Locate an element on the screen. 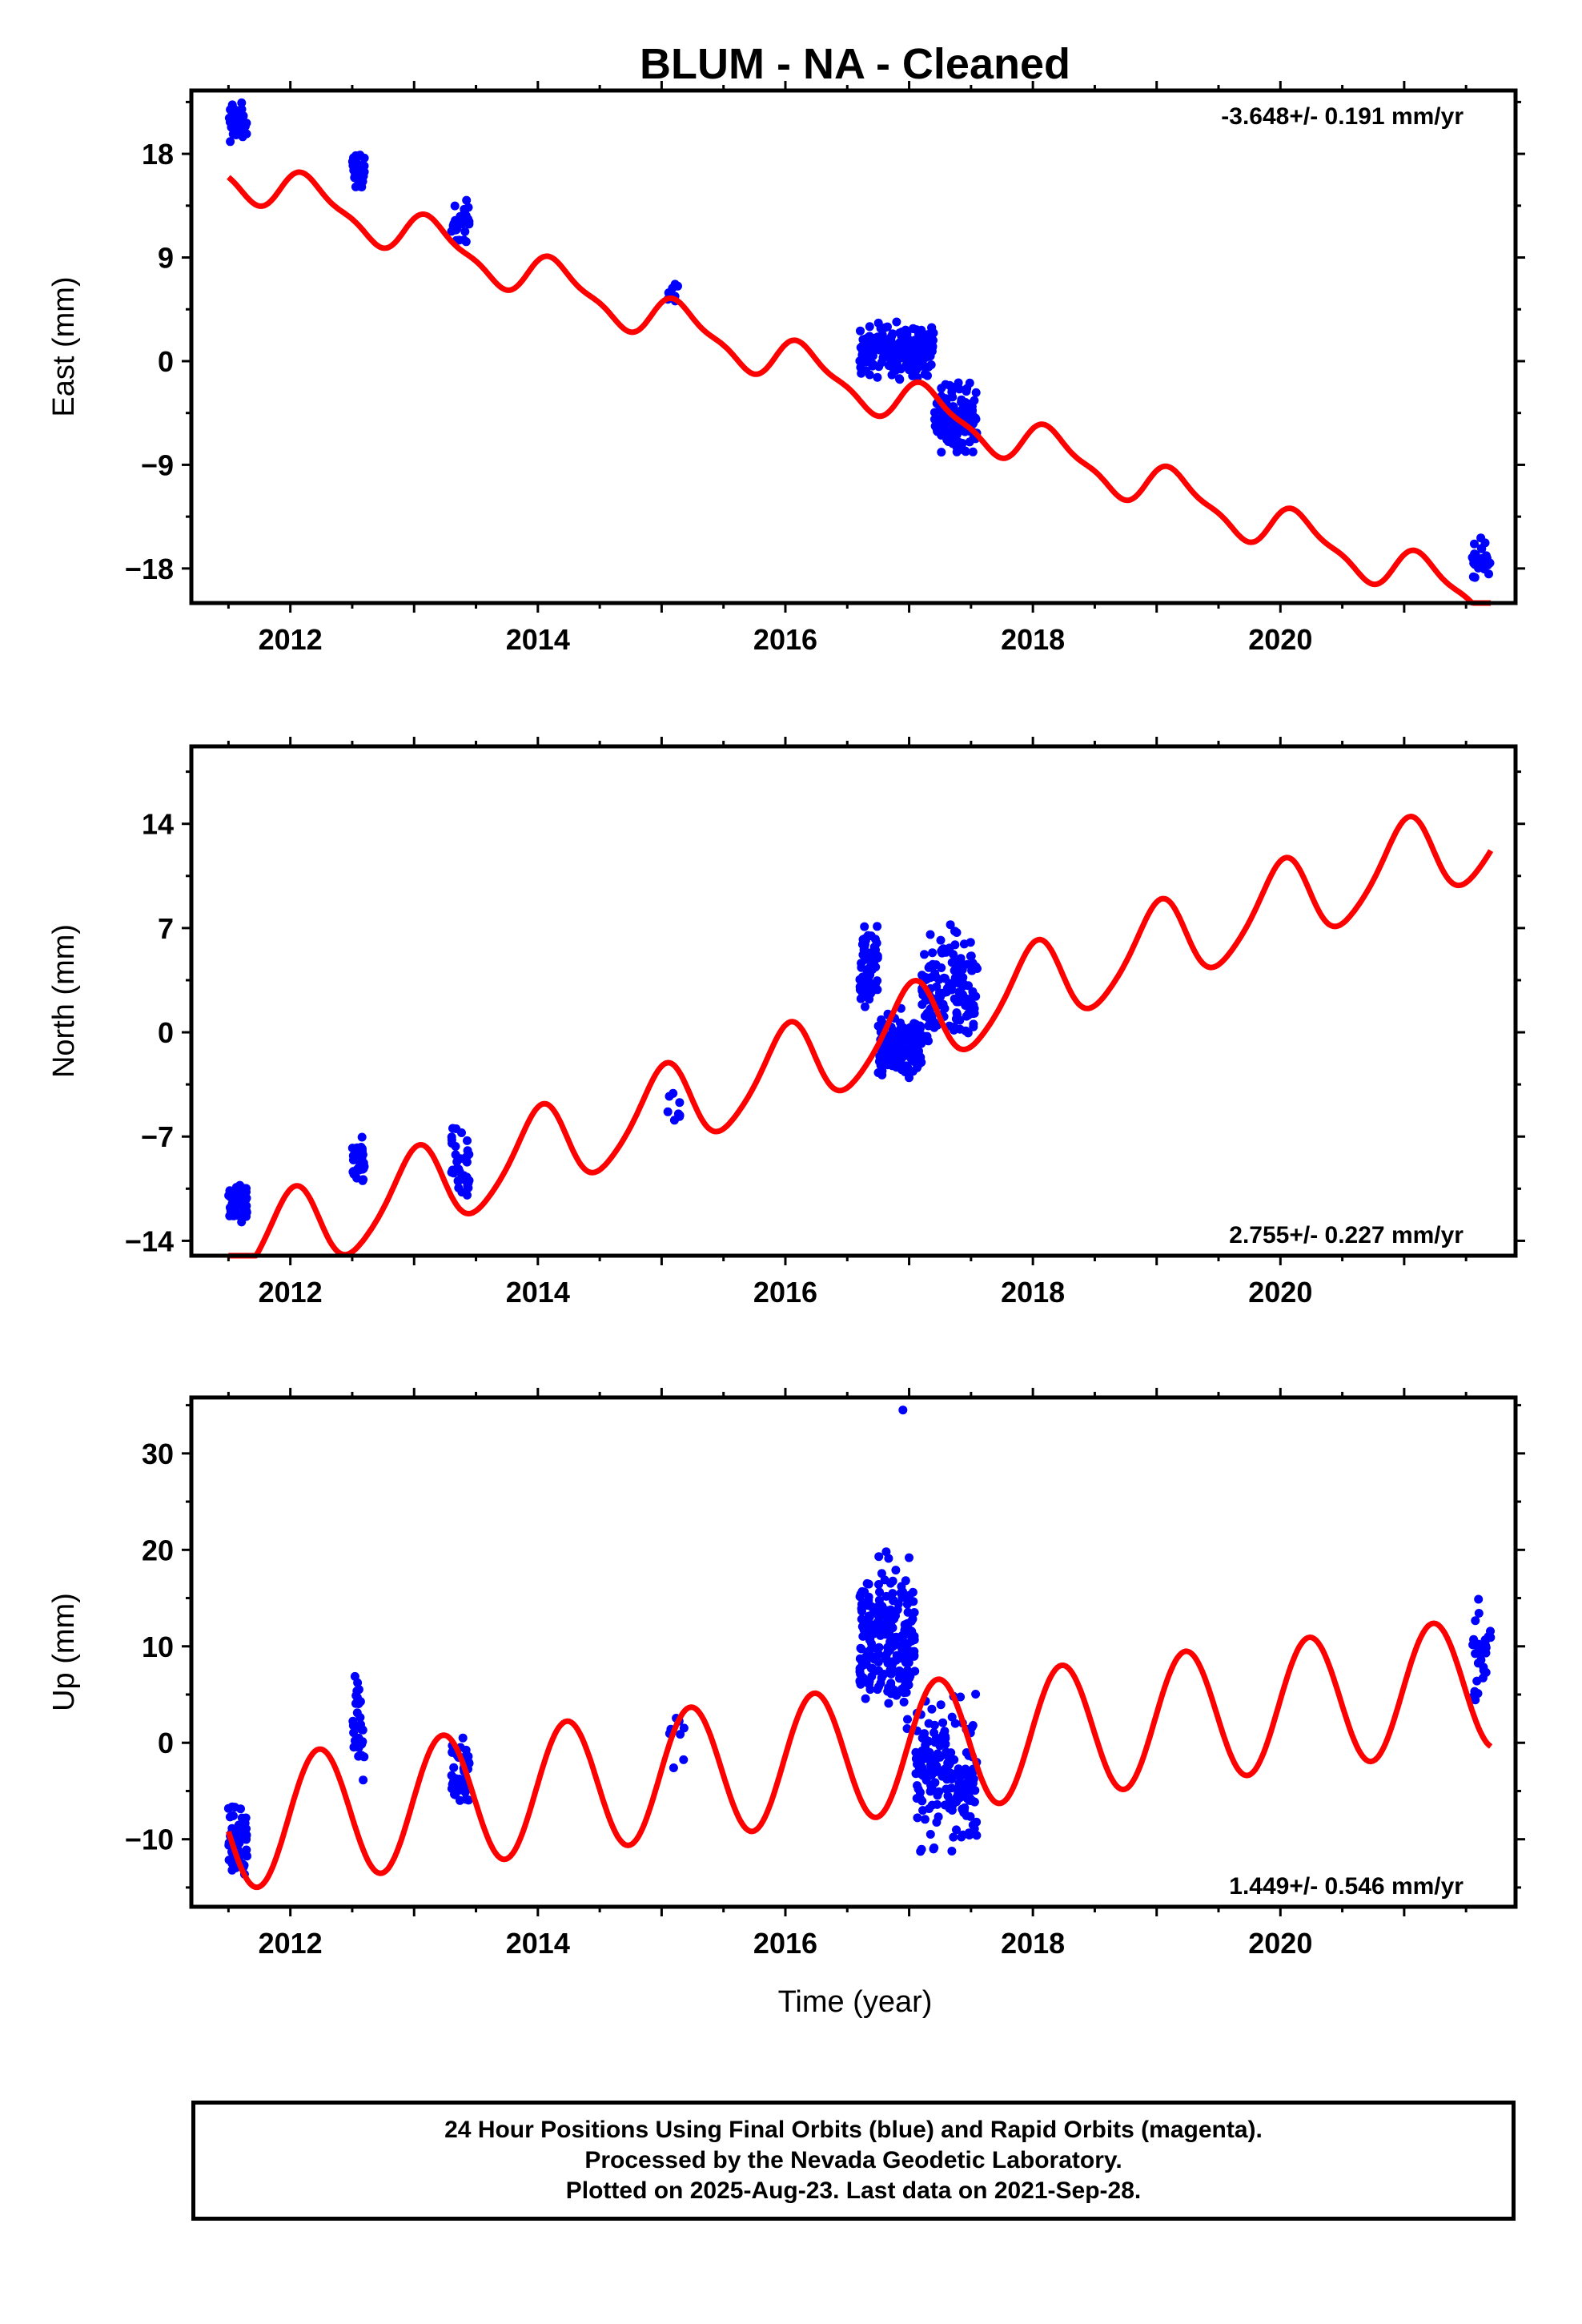 The image size is (1582, 2324). north-y-tick-label: −14 is located at coordinates (149, 1240).